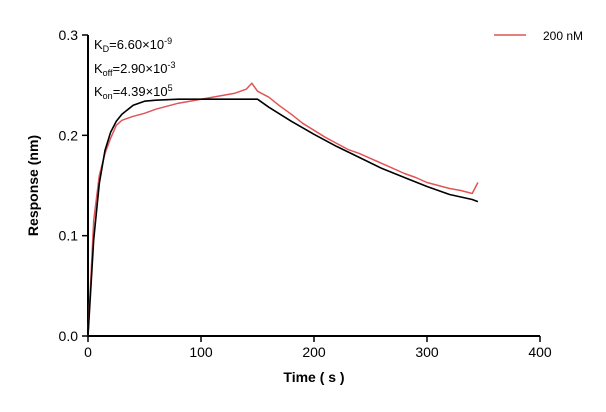 Image resolution: width=606 pixels, height=412 pixels. What do you see at coordinates (98, 68) in the screenshot?
I see `koff-base: K` at bounding box center [98, 68].